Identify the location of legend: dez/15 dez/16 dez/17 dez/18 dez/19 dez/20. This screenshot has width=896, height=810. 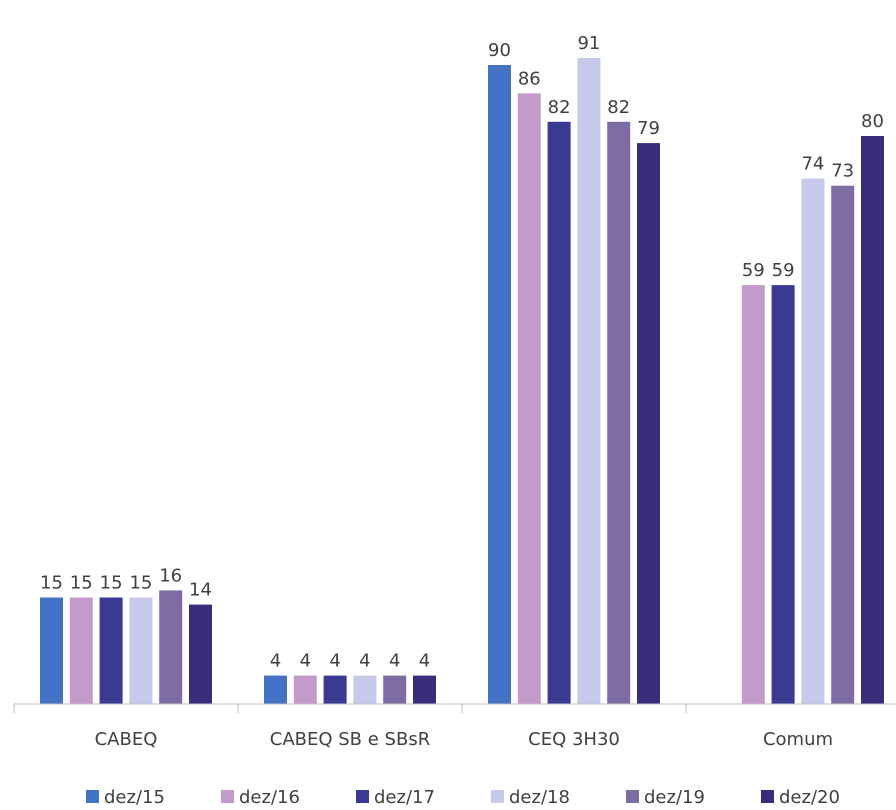
(463, 797).